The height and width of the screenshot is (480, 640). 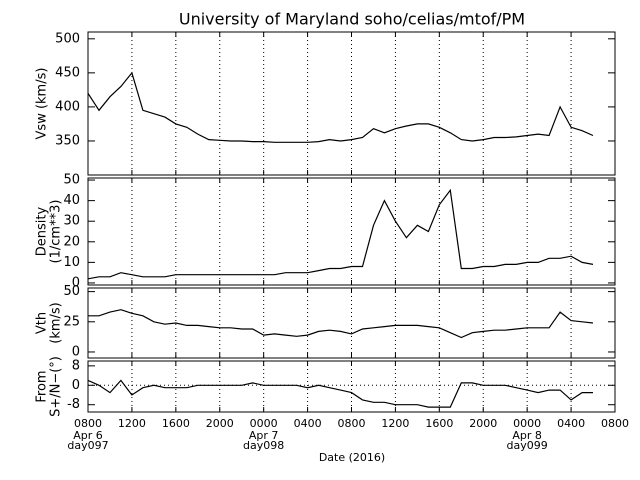 I want to click on y-tick-label: 400, so click(x=67, y=106).